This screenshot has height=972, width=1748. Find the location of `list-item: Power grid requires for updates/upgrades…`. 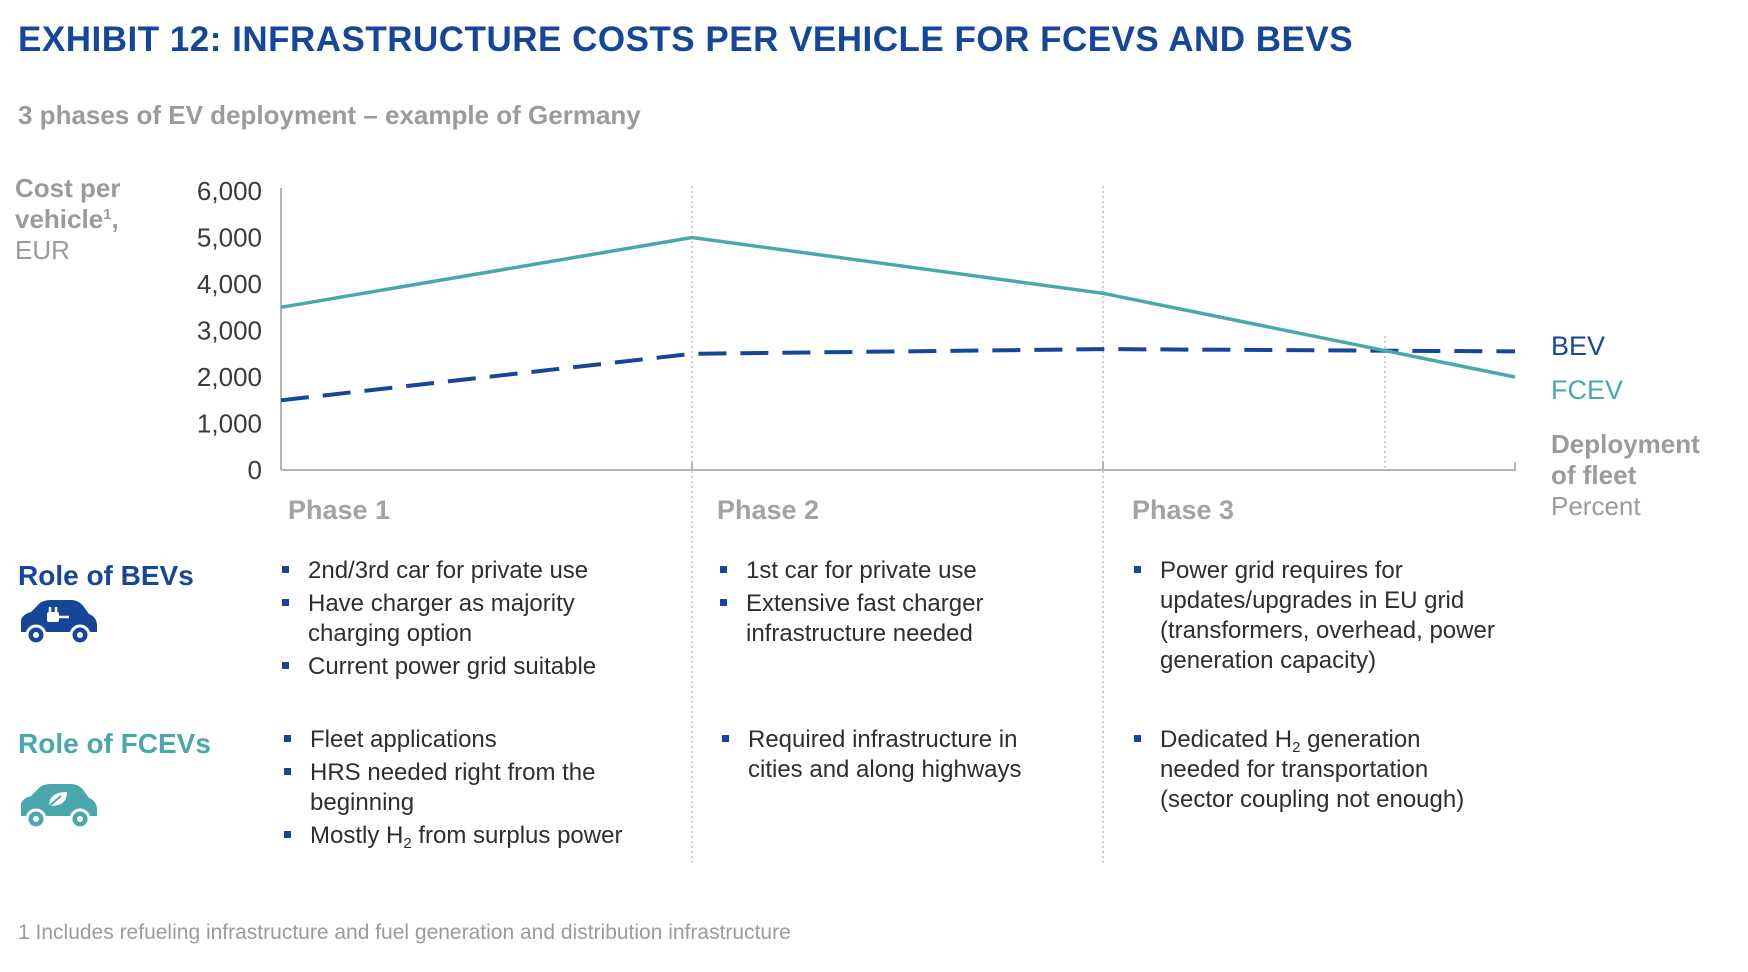

list-item: Power grid requires for updates/upgrades… is located at coordinates (1316, 616).